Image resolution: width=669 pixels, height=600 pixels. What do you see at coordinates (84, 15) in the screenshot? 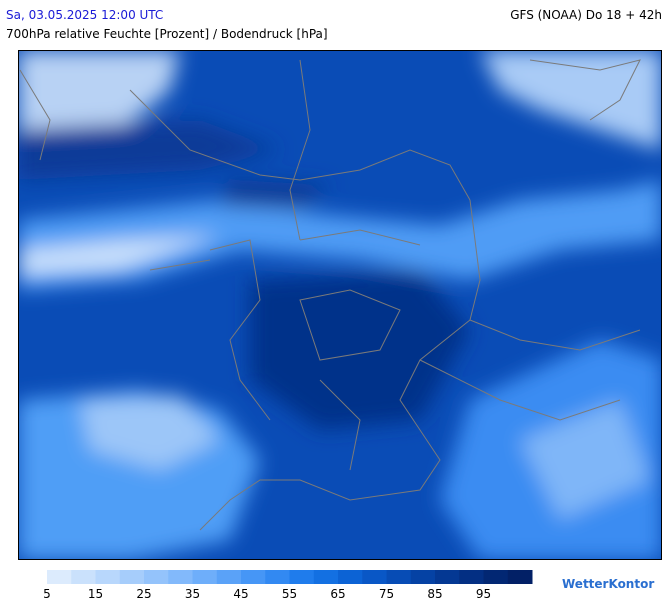
I see `valid-time: Sa, 03.05.2025 12:00 UTC` at bounding box center [84, 15].